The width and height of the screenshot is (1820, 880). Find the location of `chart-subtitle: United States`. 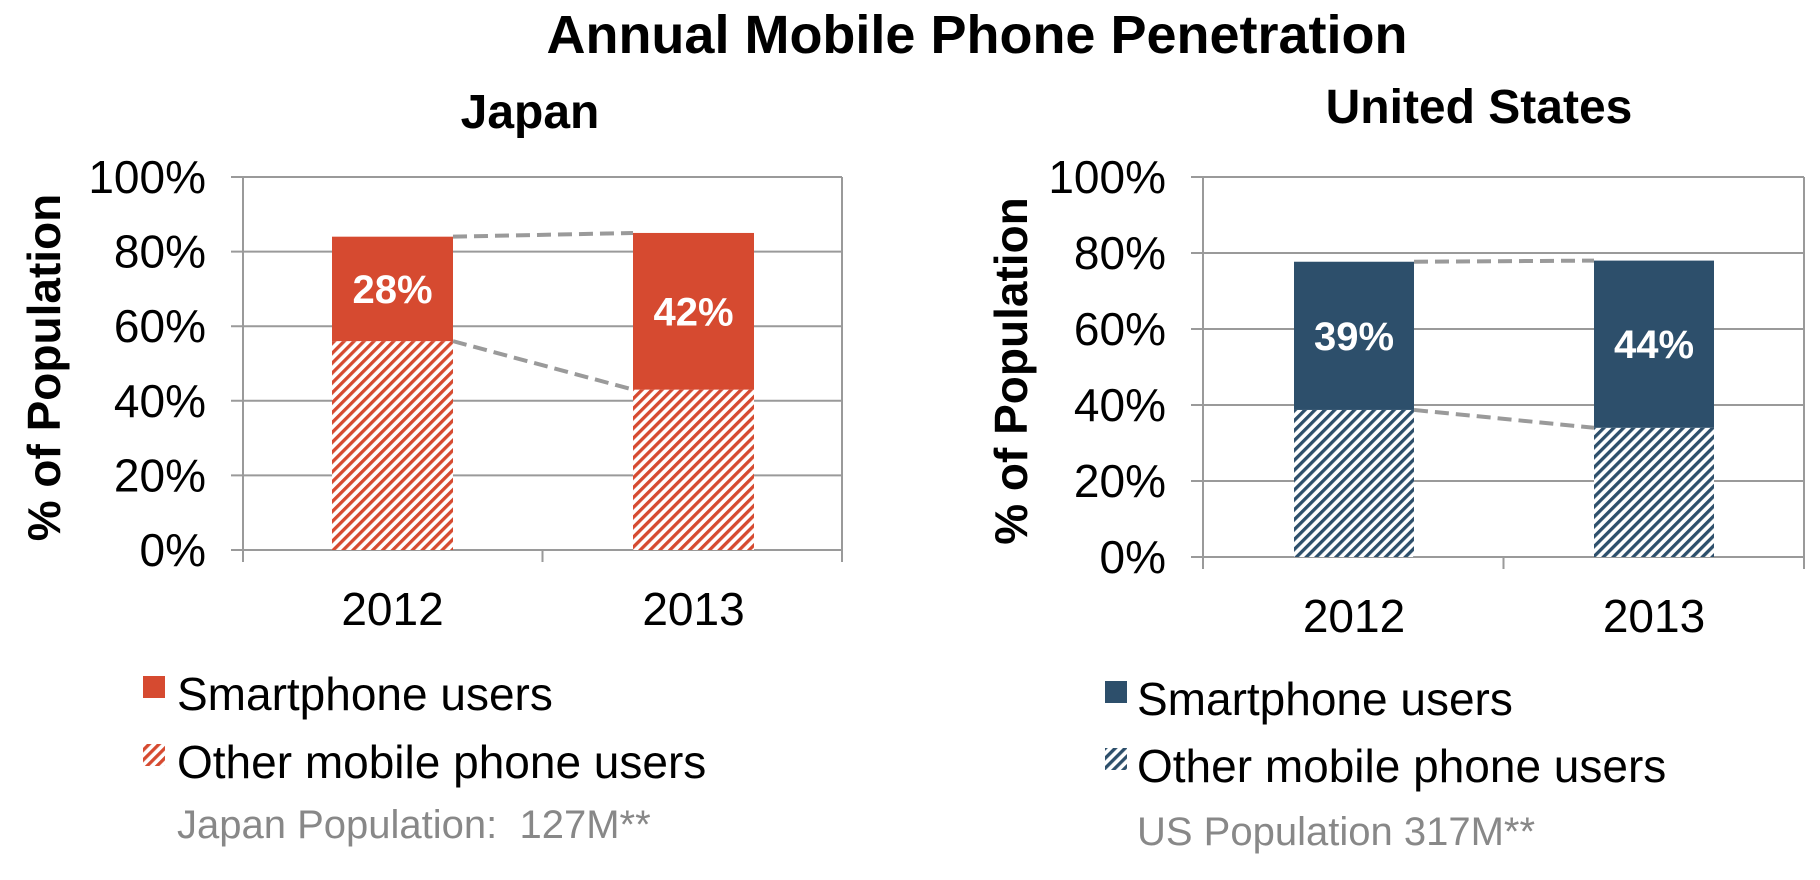

chart-subtitle: United States is located at coordinates (1479, 107).